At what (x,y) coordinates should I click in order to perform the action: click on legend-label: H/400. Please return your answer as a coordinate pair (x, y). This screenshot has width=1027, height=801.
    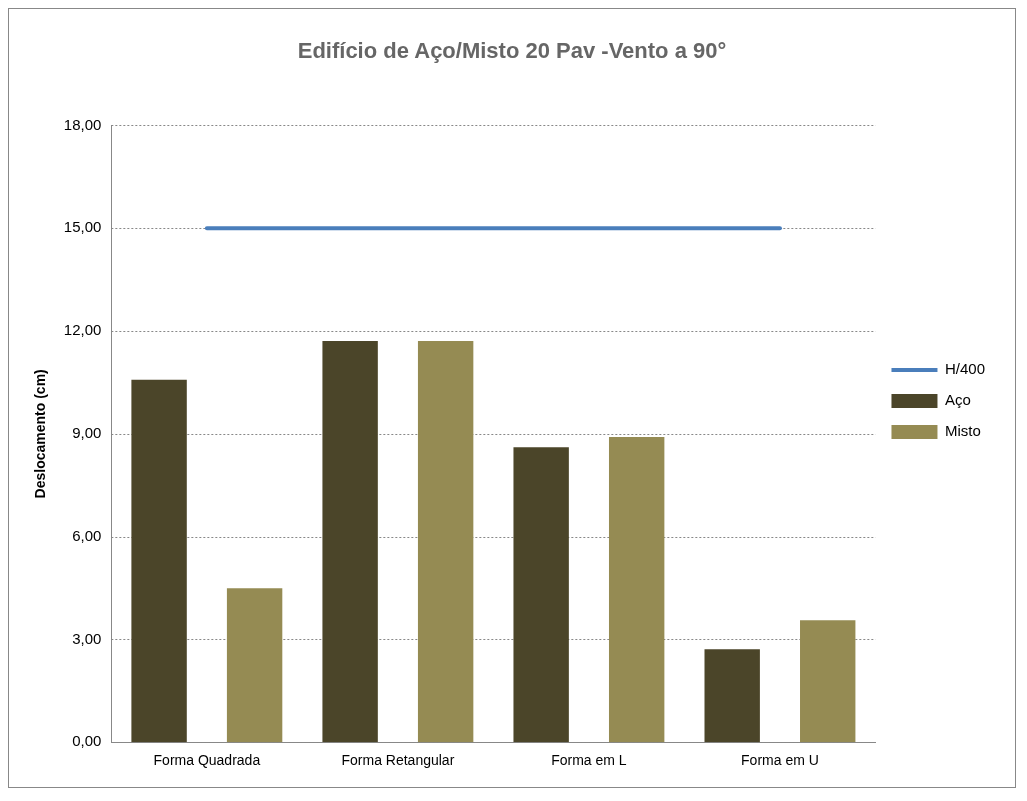
    Looking at the image, I should click on (964, 369).